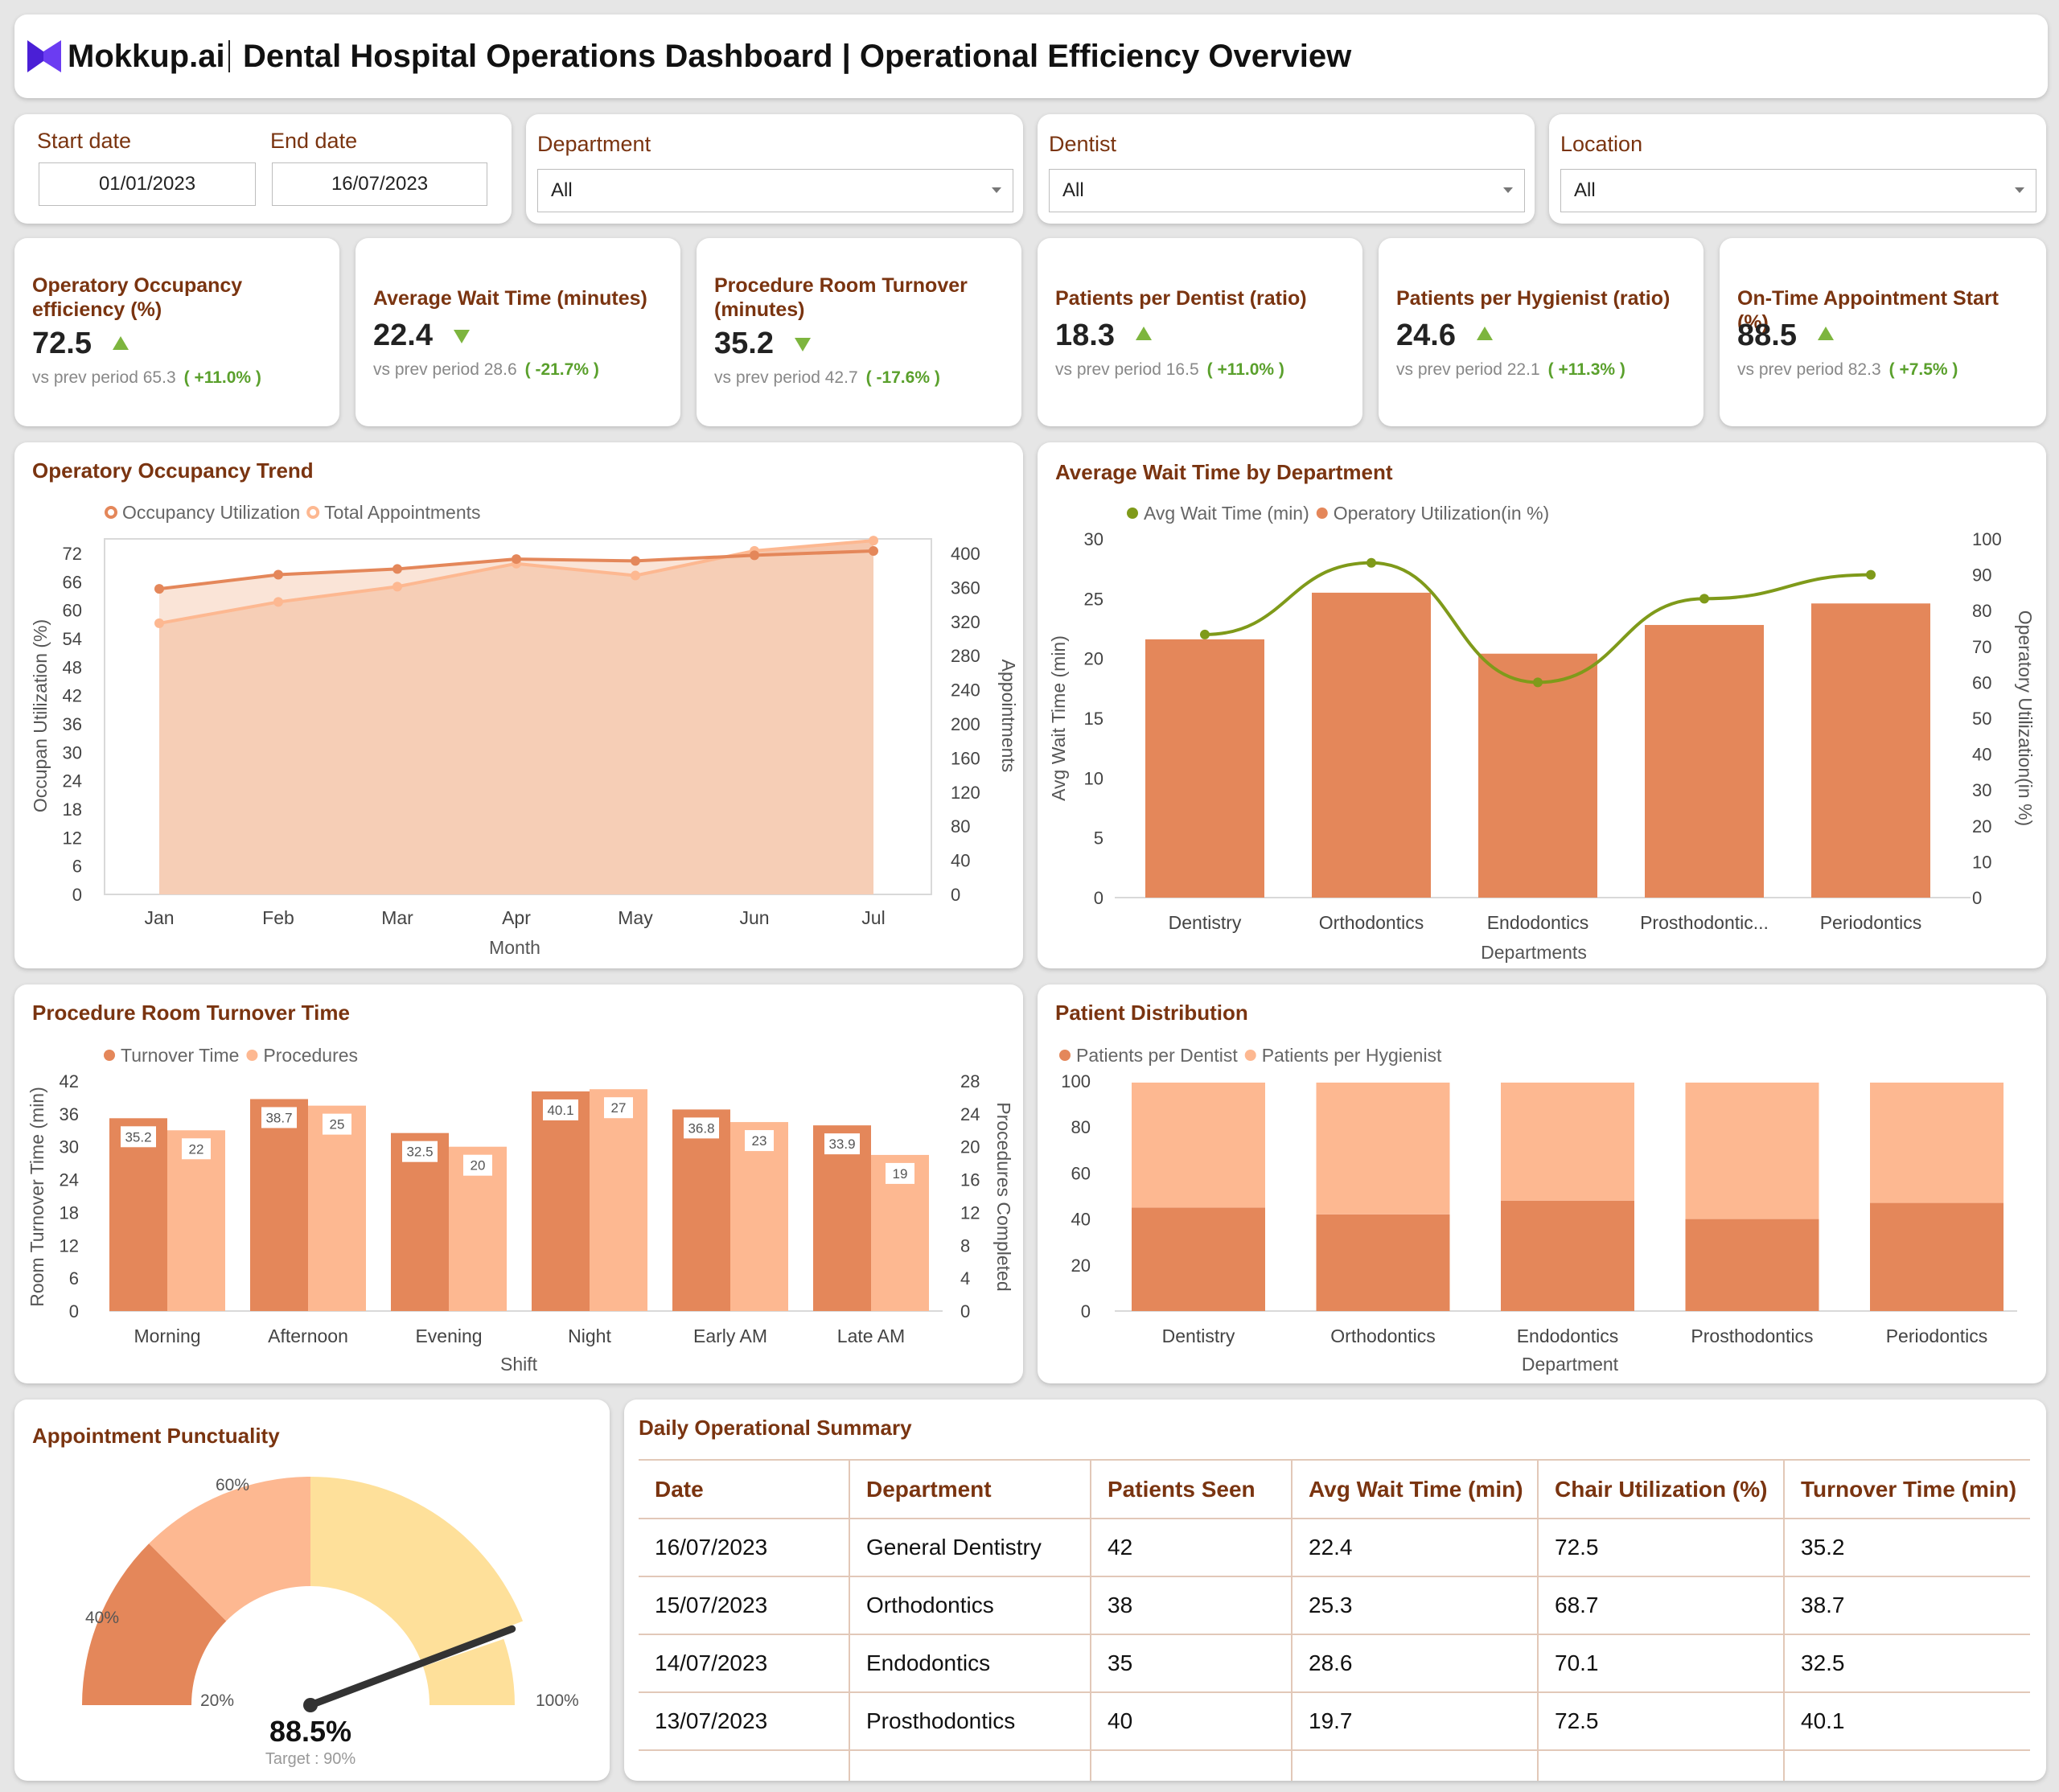 This screenshot has width=2059, height=1792. What do you see at coordinates (965, 758) in the screenshot?
I see `axis-tick-label: 160` at bounding box center [965, 758].